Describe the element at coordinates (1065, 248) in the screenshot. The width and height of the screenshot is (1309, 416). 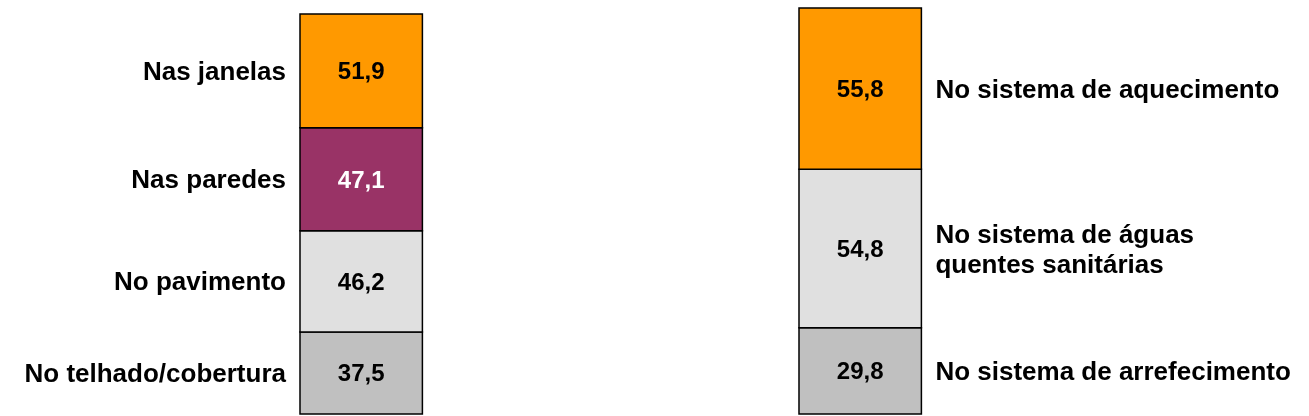
I see `series-label: No sistema de águas quentes sanitárias` at that location.